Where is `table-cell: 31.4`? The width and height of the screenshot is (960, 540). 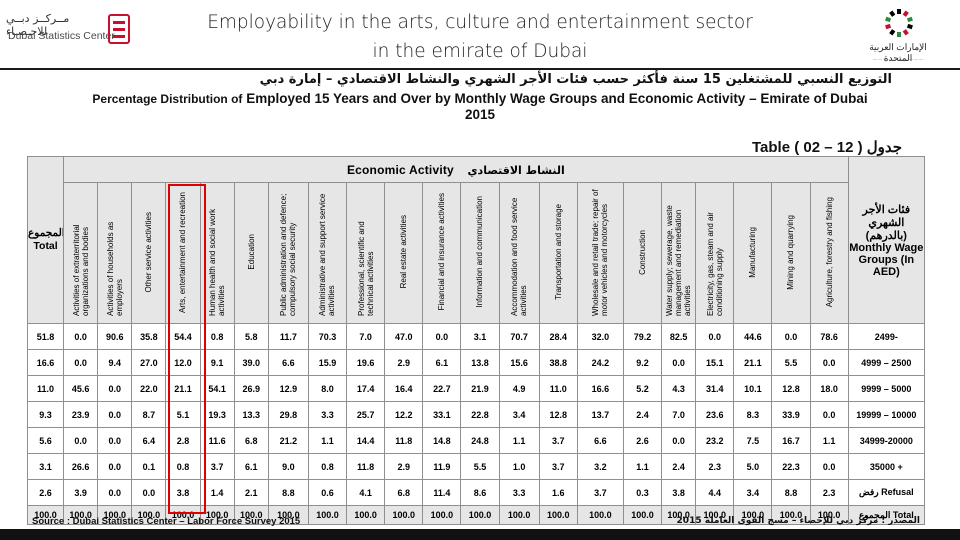
table-cell: 31.4 is located at coordinates (715, 388).